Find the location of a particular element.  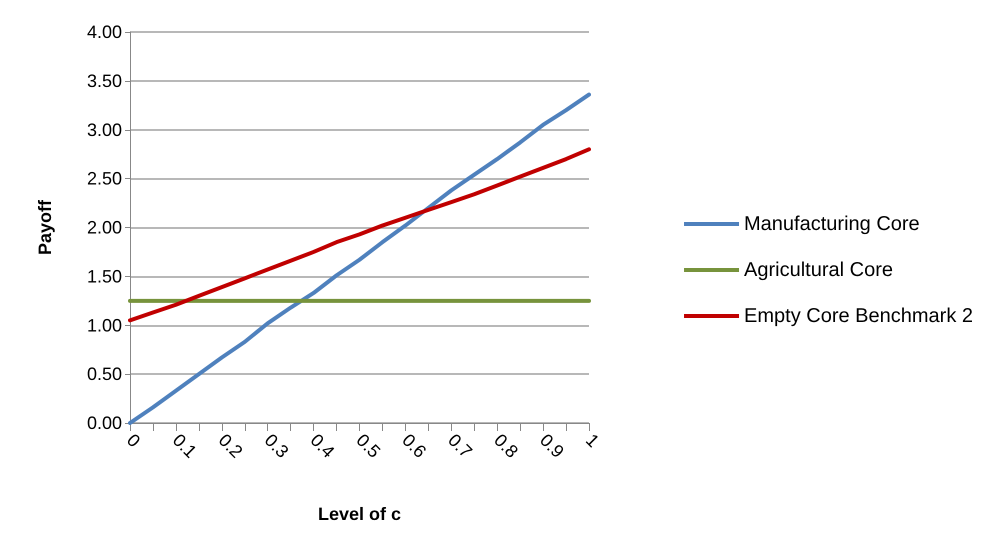

x-tick-label: 0.1 is located at coordinates (184, 446).